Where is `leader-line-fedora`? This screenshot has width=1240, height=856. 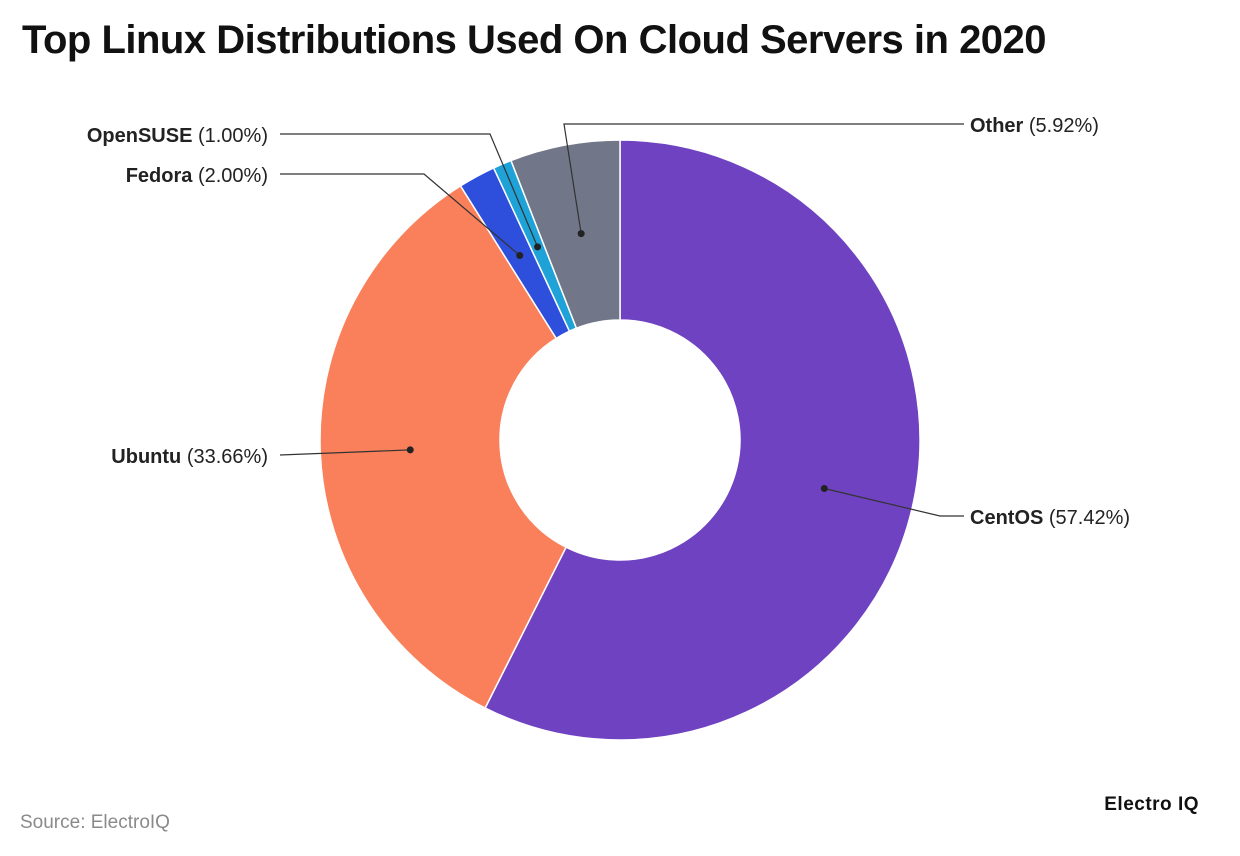 leader-line-fedora is located at coordinates (400, 214).